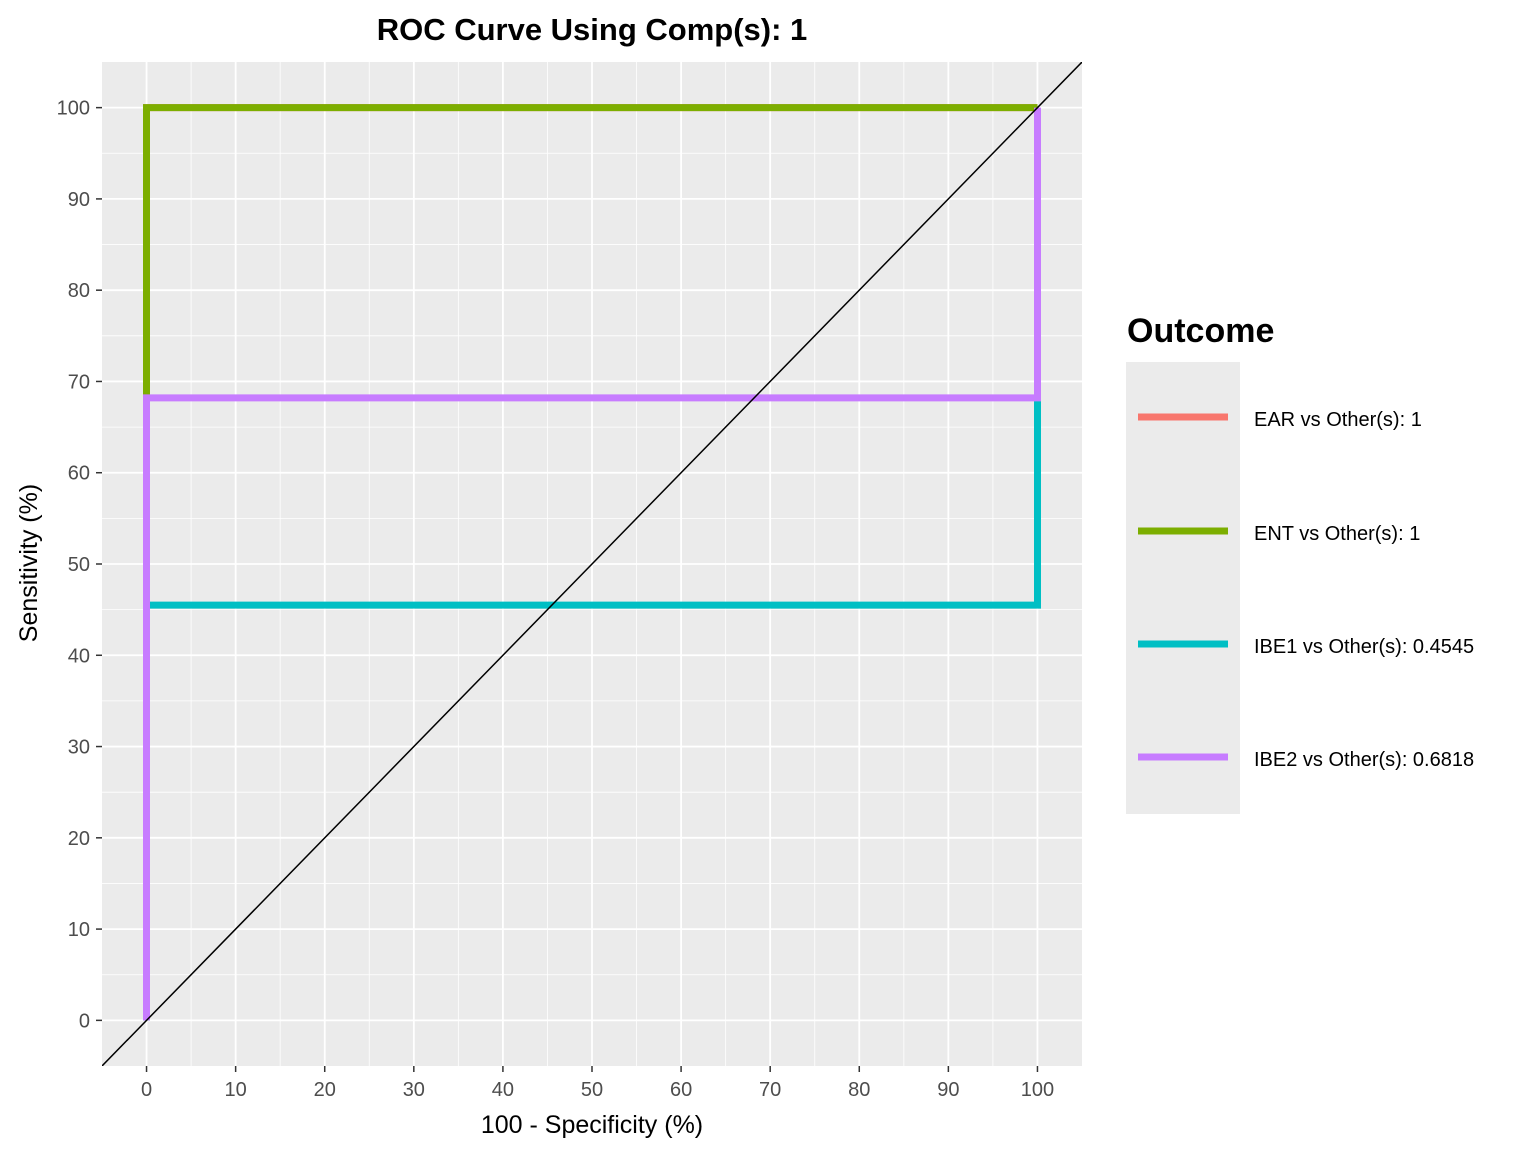  What do you see at coordinates (681, 1090) in the screenshot?
I see `x-tick-label: 60` at bounding box center [681, 1090].